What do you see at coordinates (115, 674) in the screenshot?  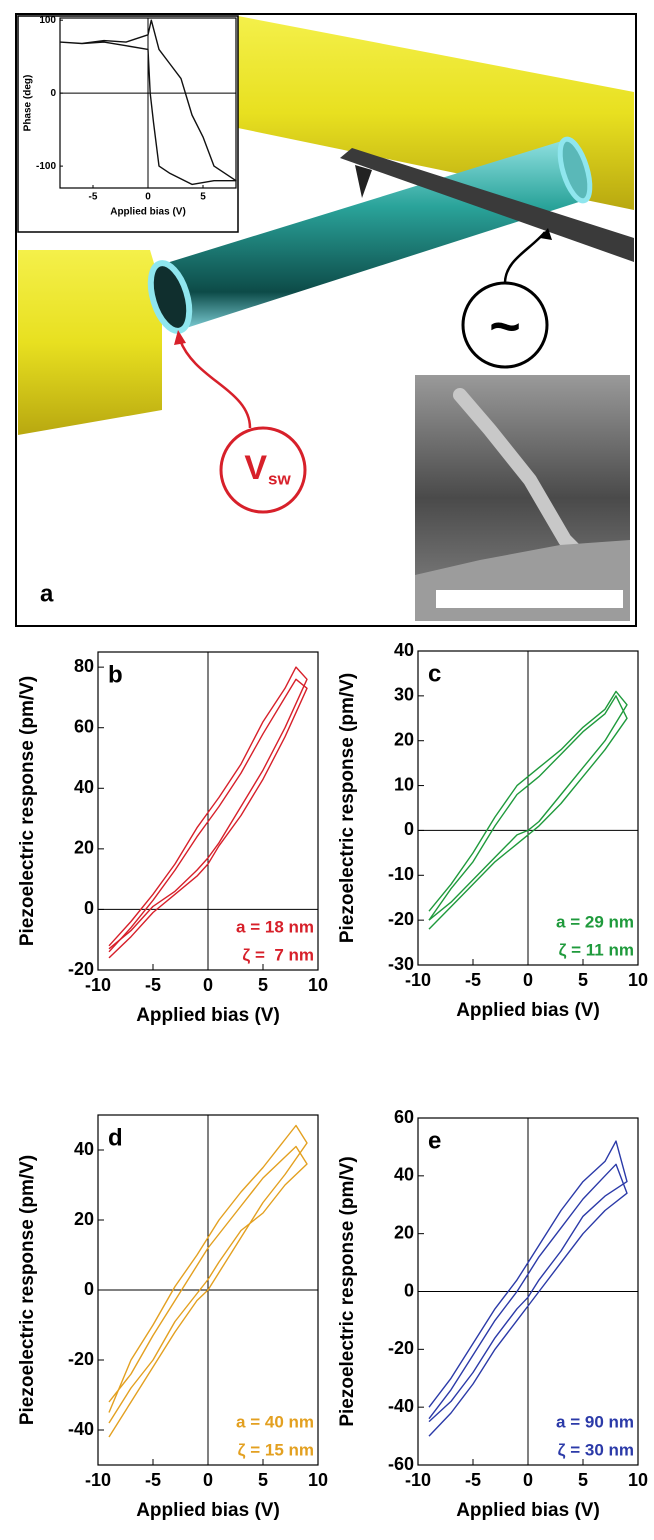 I see `panel-label: b` at bounding box center [115, 674].